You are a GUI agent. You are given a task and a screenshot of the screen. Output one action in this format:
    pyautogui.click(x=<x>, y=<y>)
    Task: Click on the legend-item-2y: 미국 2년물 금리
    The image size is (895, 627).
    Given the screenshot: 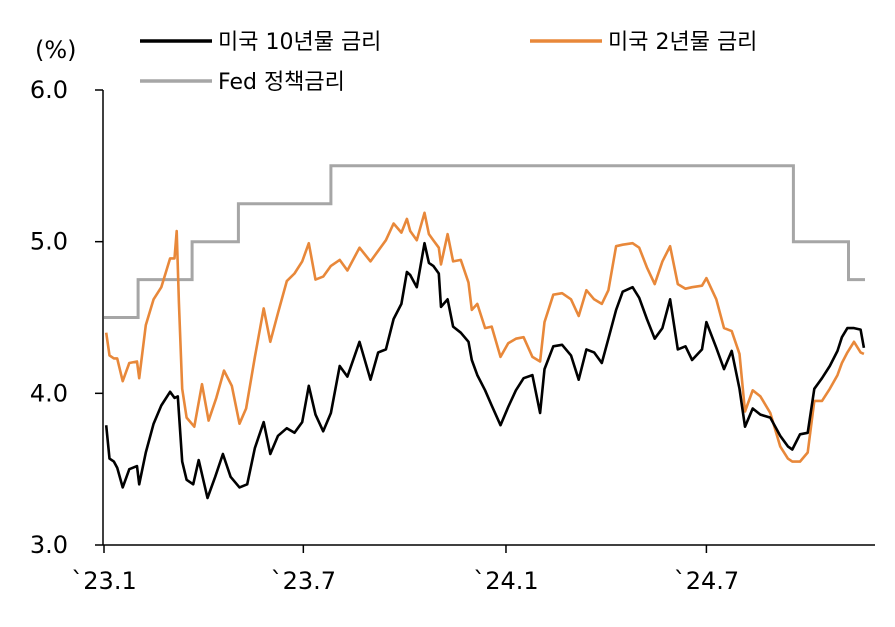 What is the action you would take?
    pyautogui.click(x=643, y=42)
    